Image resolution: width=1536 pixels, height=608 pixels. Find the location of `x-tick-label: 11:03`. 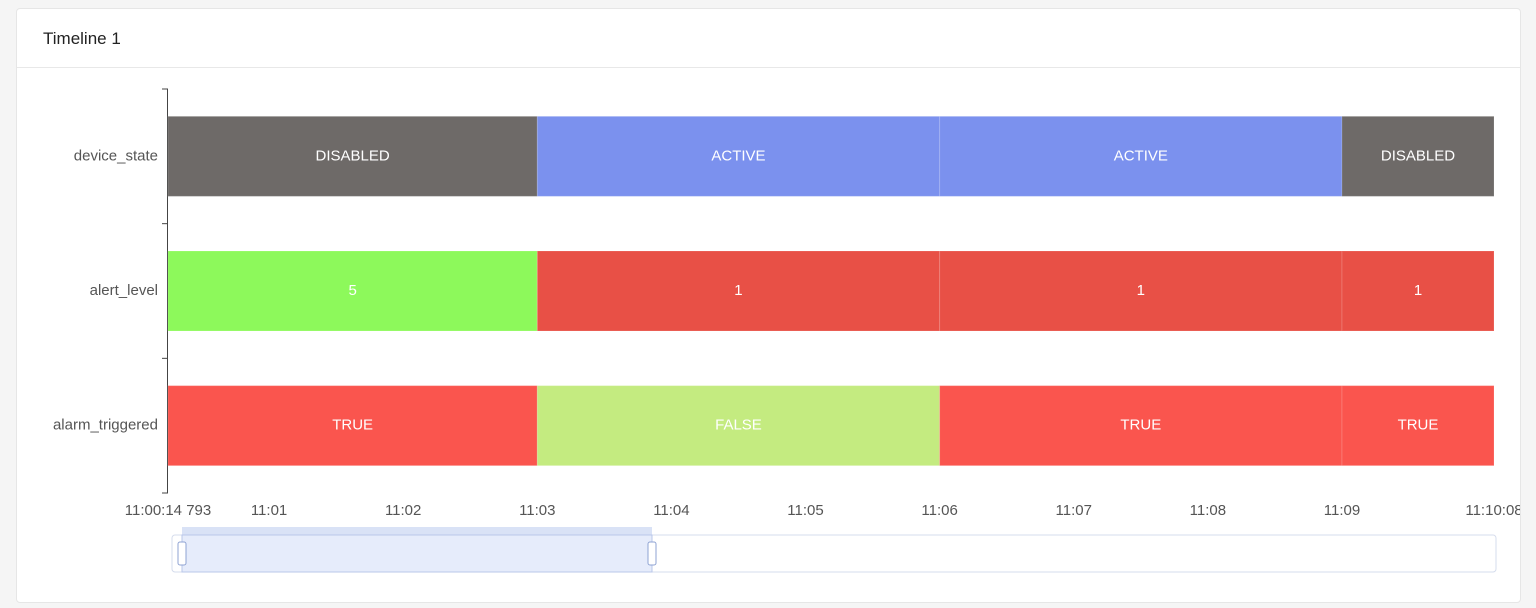

x-tick-label: 11:03 is located at coordinates (537, 510).